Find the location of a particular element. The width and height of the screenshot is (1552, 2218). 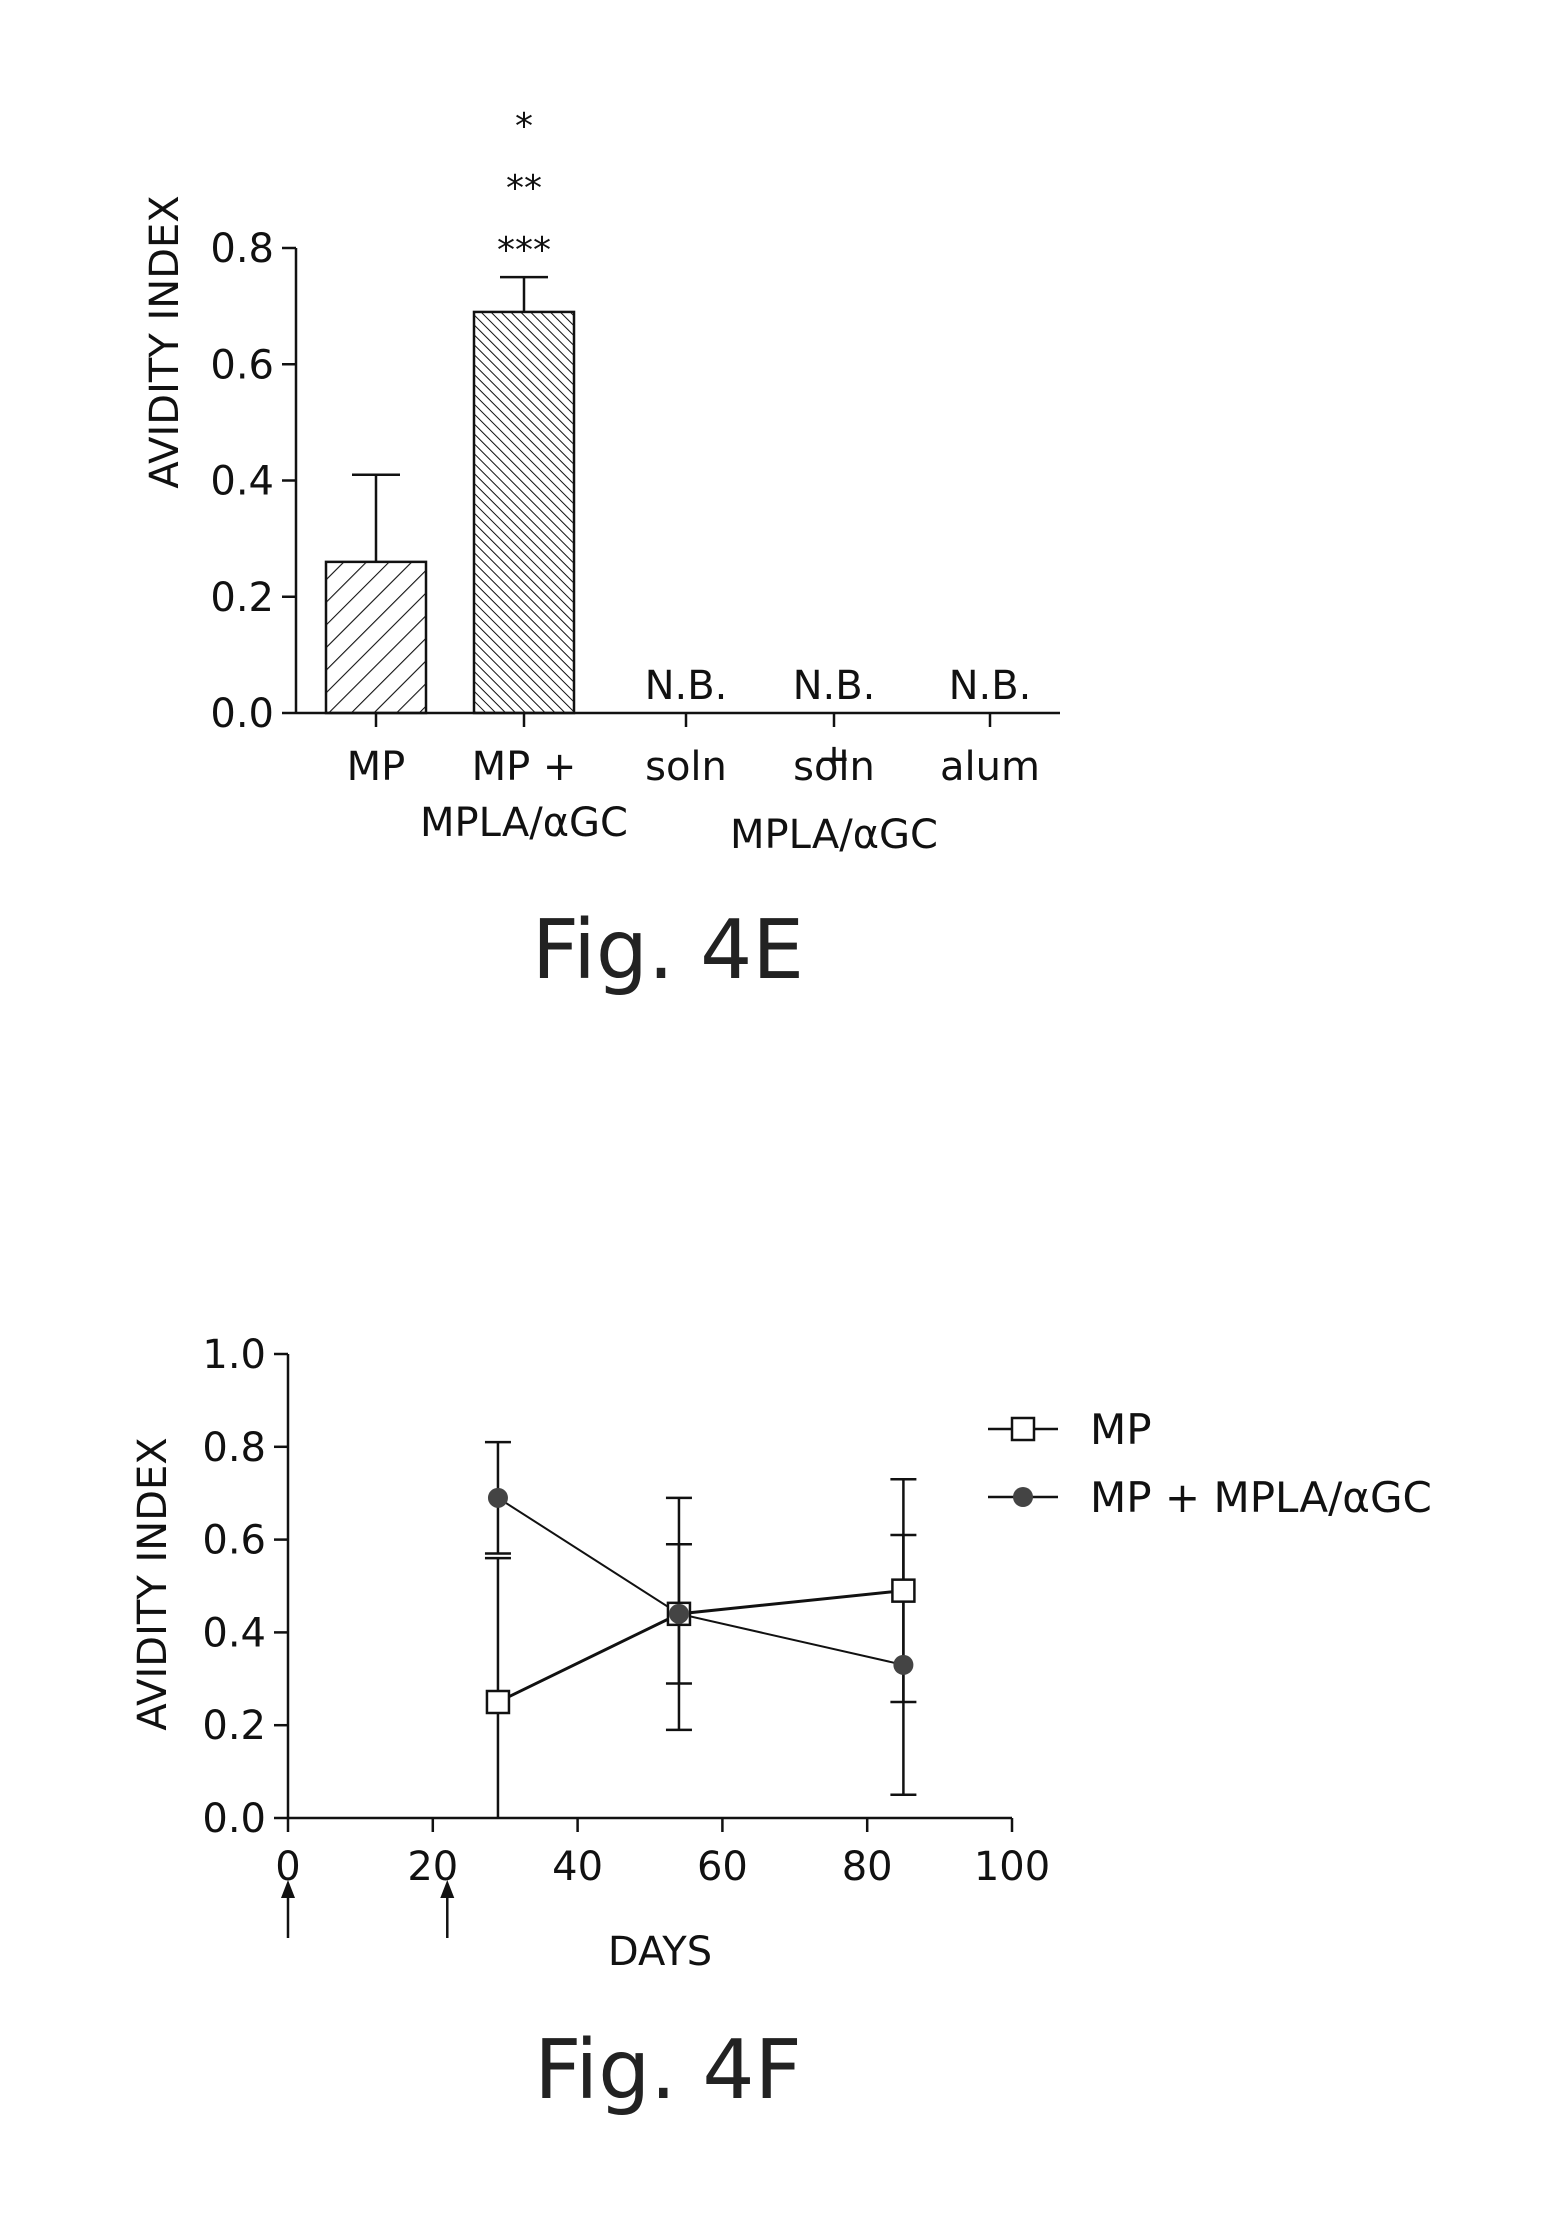

legend-item-mp: MP is located at coordinates (1070, 1429).